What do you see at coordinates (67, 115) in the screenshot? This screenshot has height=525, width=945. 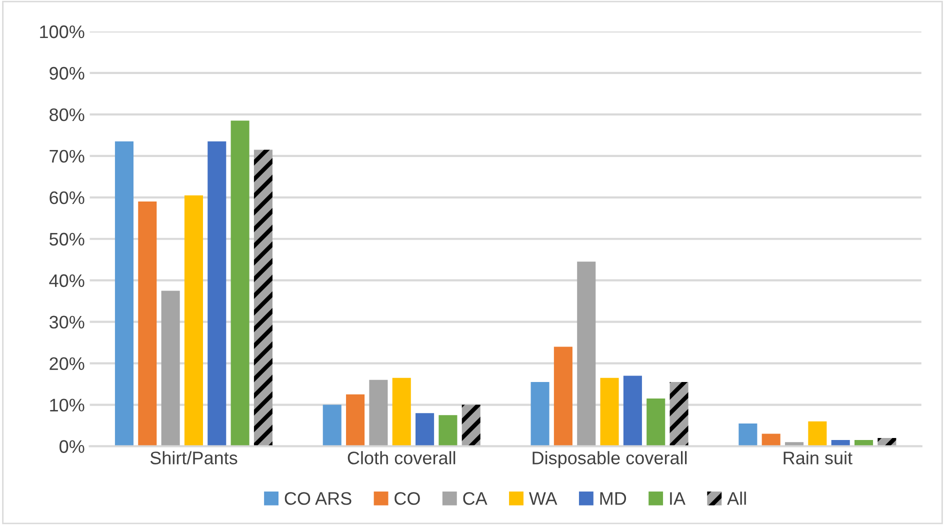 I see `y-tick-label: 80%` at bounding box center [67, 115].